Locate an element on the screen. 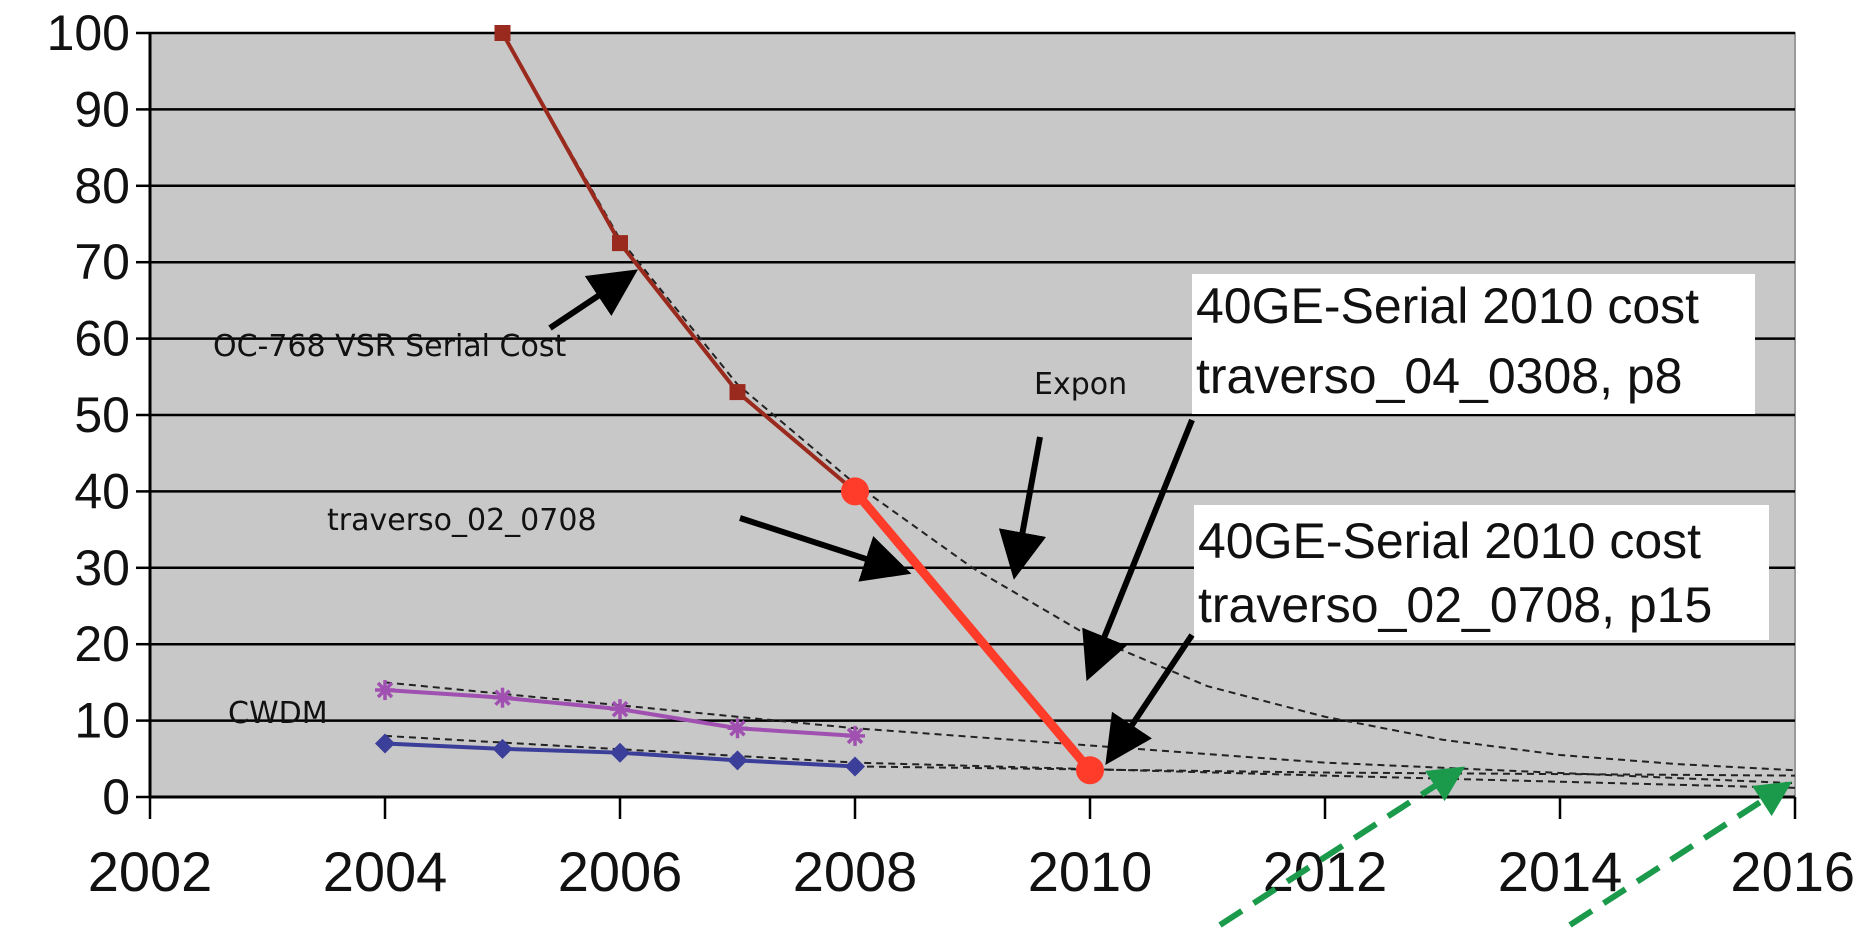  x-tick-label: 2006 is located at coordinates (620, 871).